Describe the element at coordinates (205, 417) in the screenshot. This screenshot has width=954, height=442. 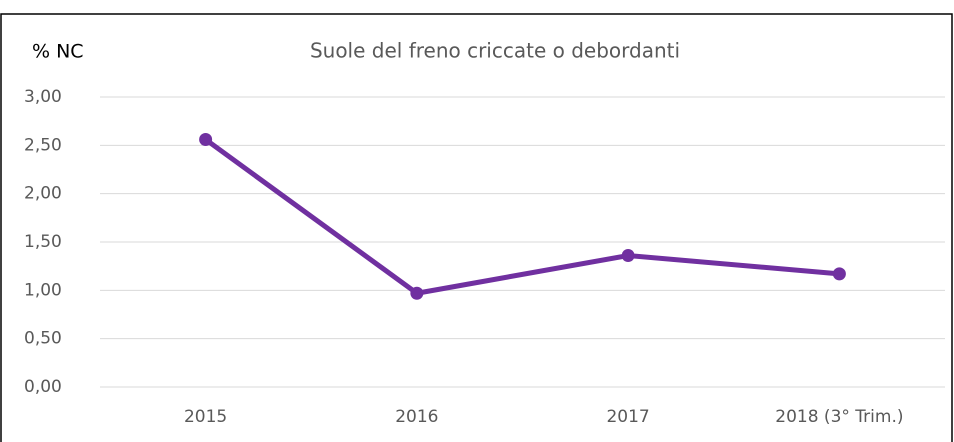
I see `x-tick-label: 2015` at that location.